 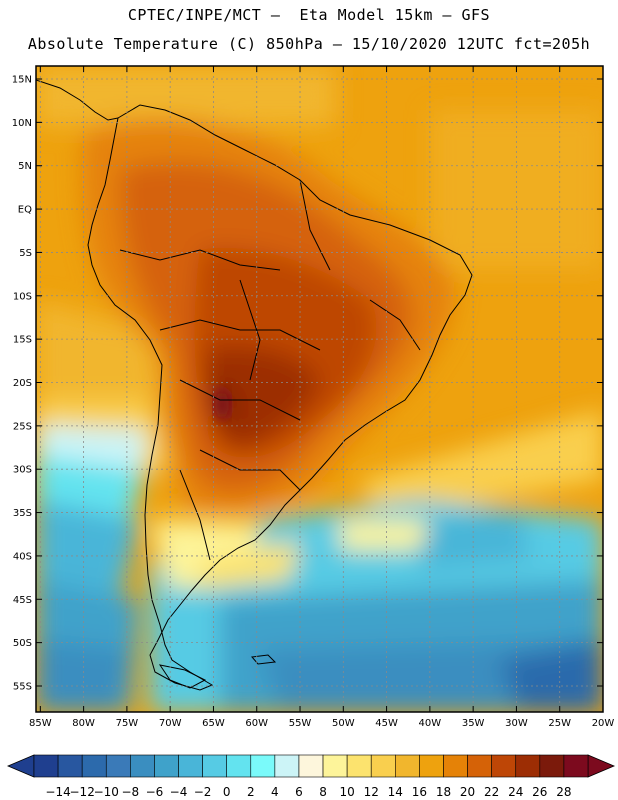 I want to click on lat-label: 15S, so click(x=22, y=340).